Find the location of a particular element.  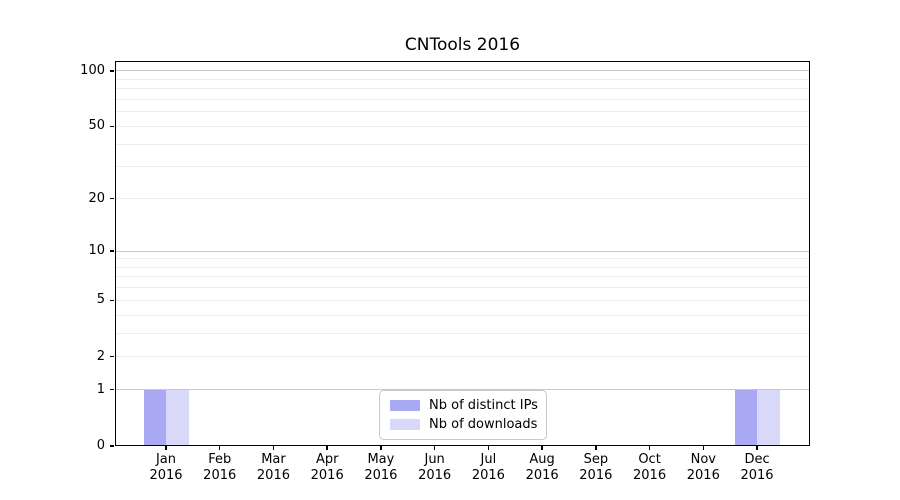

x-tick-label: Jun 2016 is located at coordinates (435, 468).